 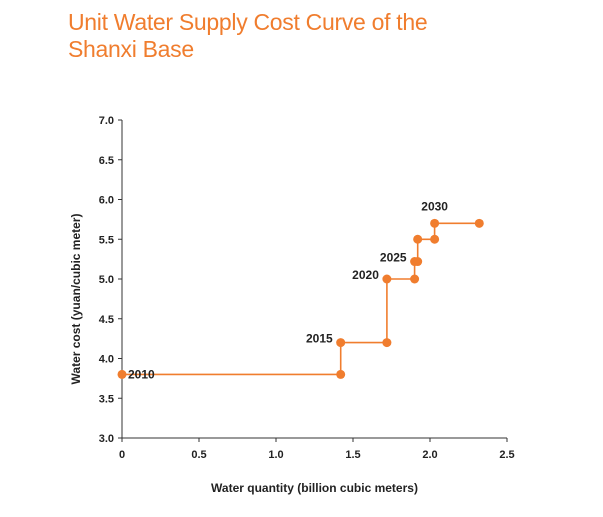 I want to click on year-label: 2020, so click(x=365, y=275).